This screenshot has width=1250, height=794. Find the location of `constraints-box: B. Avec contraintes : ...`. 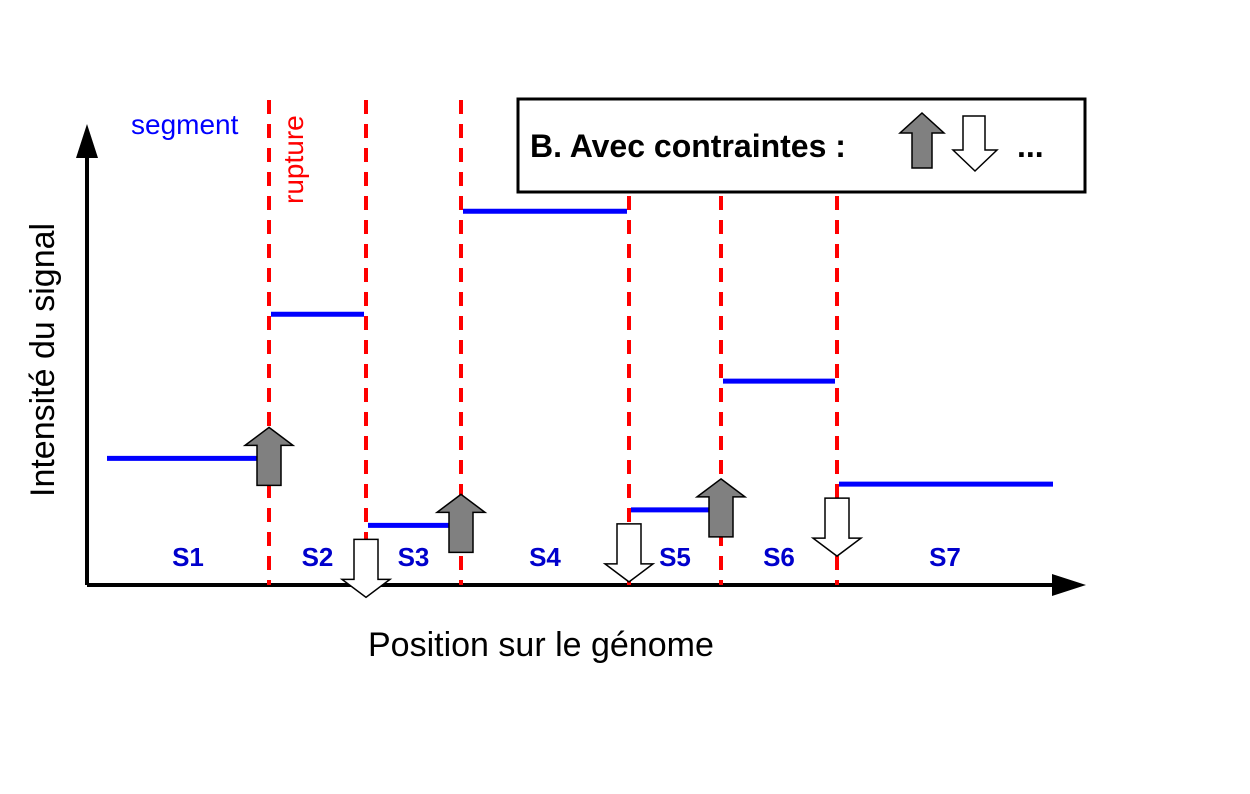

constraints-box: B. Avec contraintes : ... is located at coordinates (801, 145).